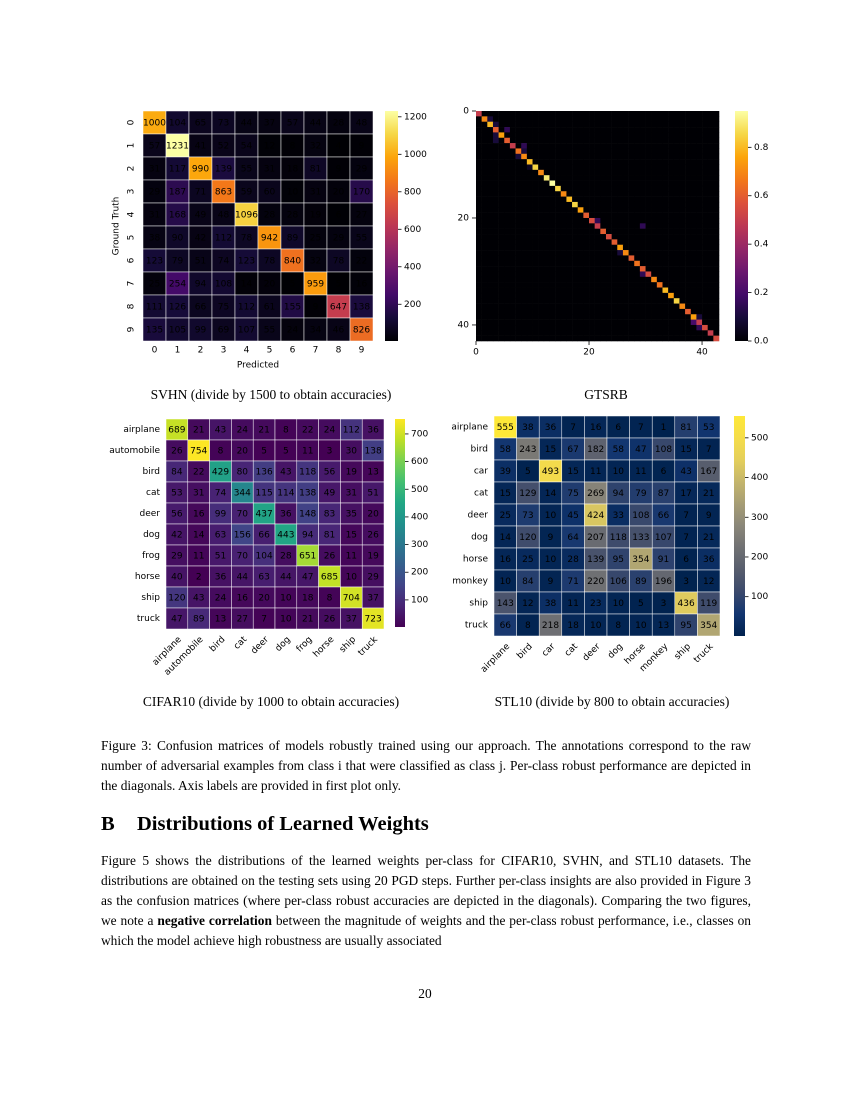  What do you see at coordinates (618, 582) in the screenshot?
I see `cell-annotation: 106` at bounding box center [618, 582].